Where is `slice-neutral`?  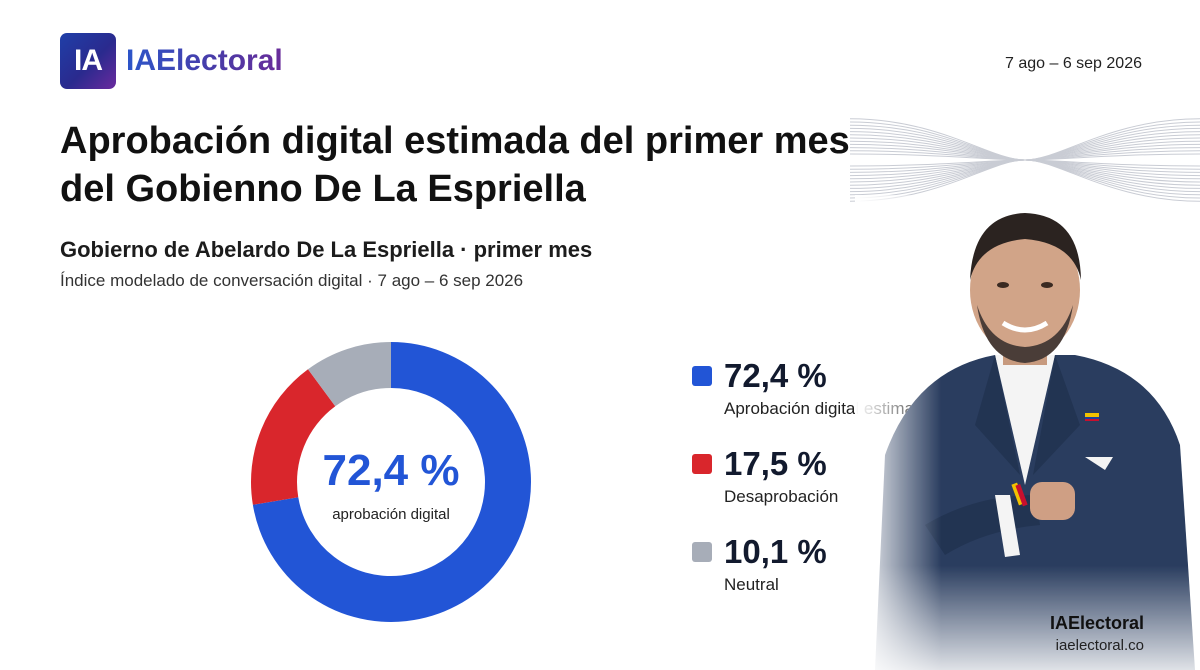
slice-neutral is located at coordinates (349, 374).